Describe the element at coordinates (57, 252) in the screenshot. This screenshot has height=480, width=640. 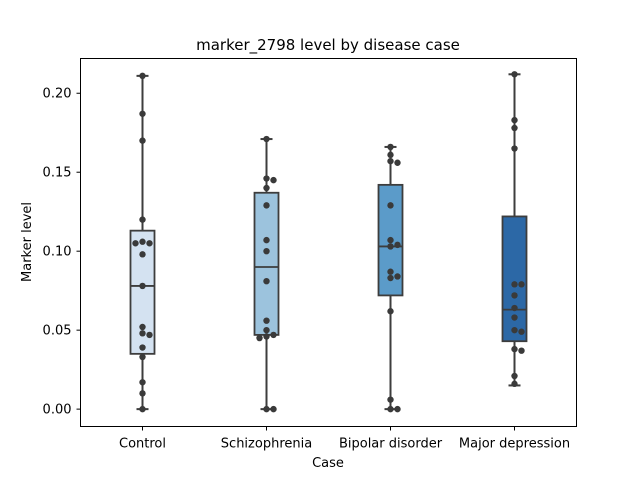
I see `y-tick-label-2: 0.10` at that location.